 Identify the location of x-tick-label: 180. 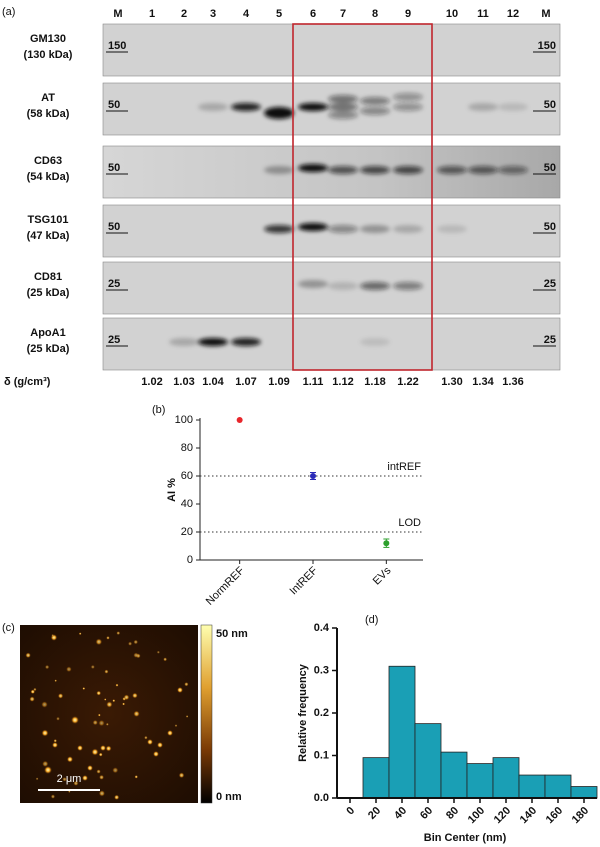
(580, 815).